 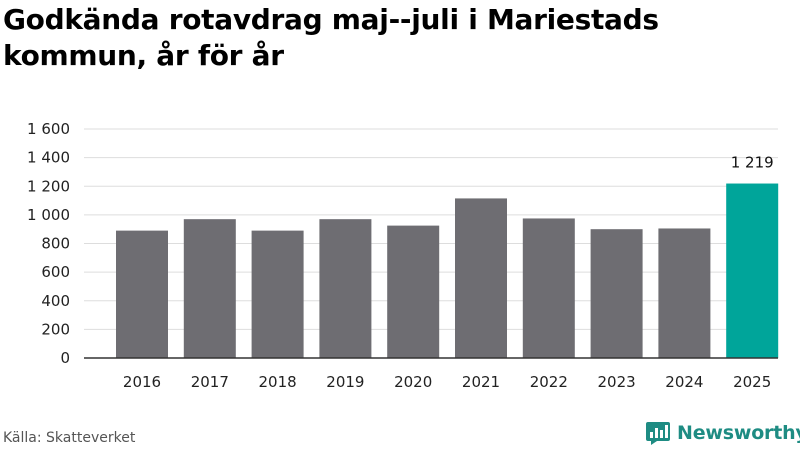 I want to click on bar-2016, so click(x=142, y=294).